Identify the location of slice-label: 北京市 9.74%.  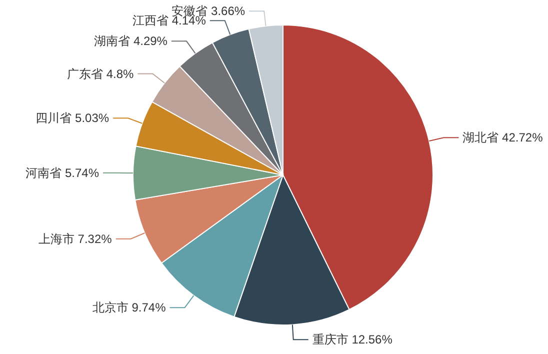
(129, 307).